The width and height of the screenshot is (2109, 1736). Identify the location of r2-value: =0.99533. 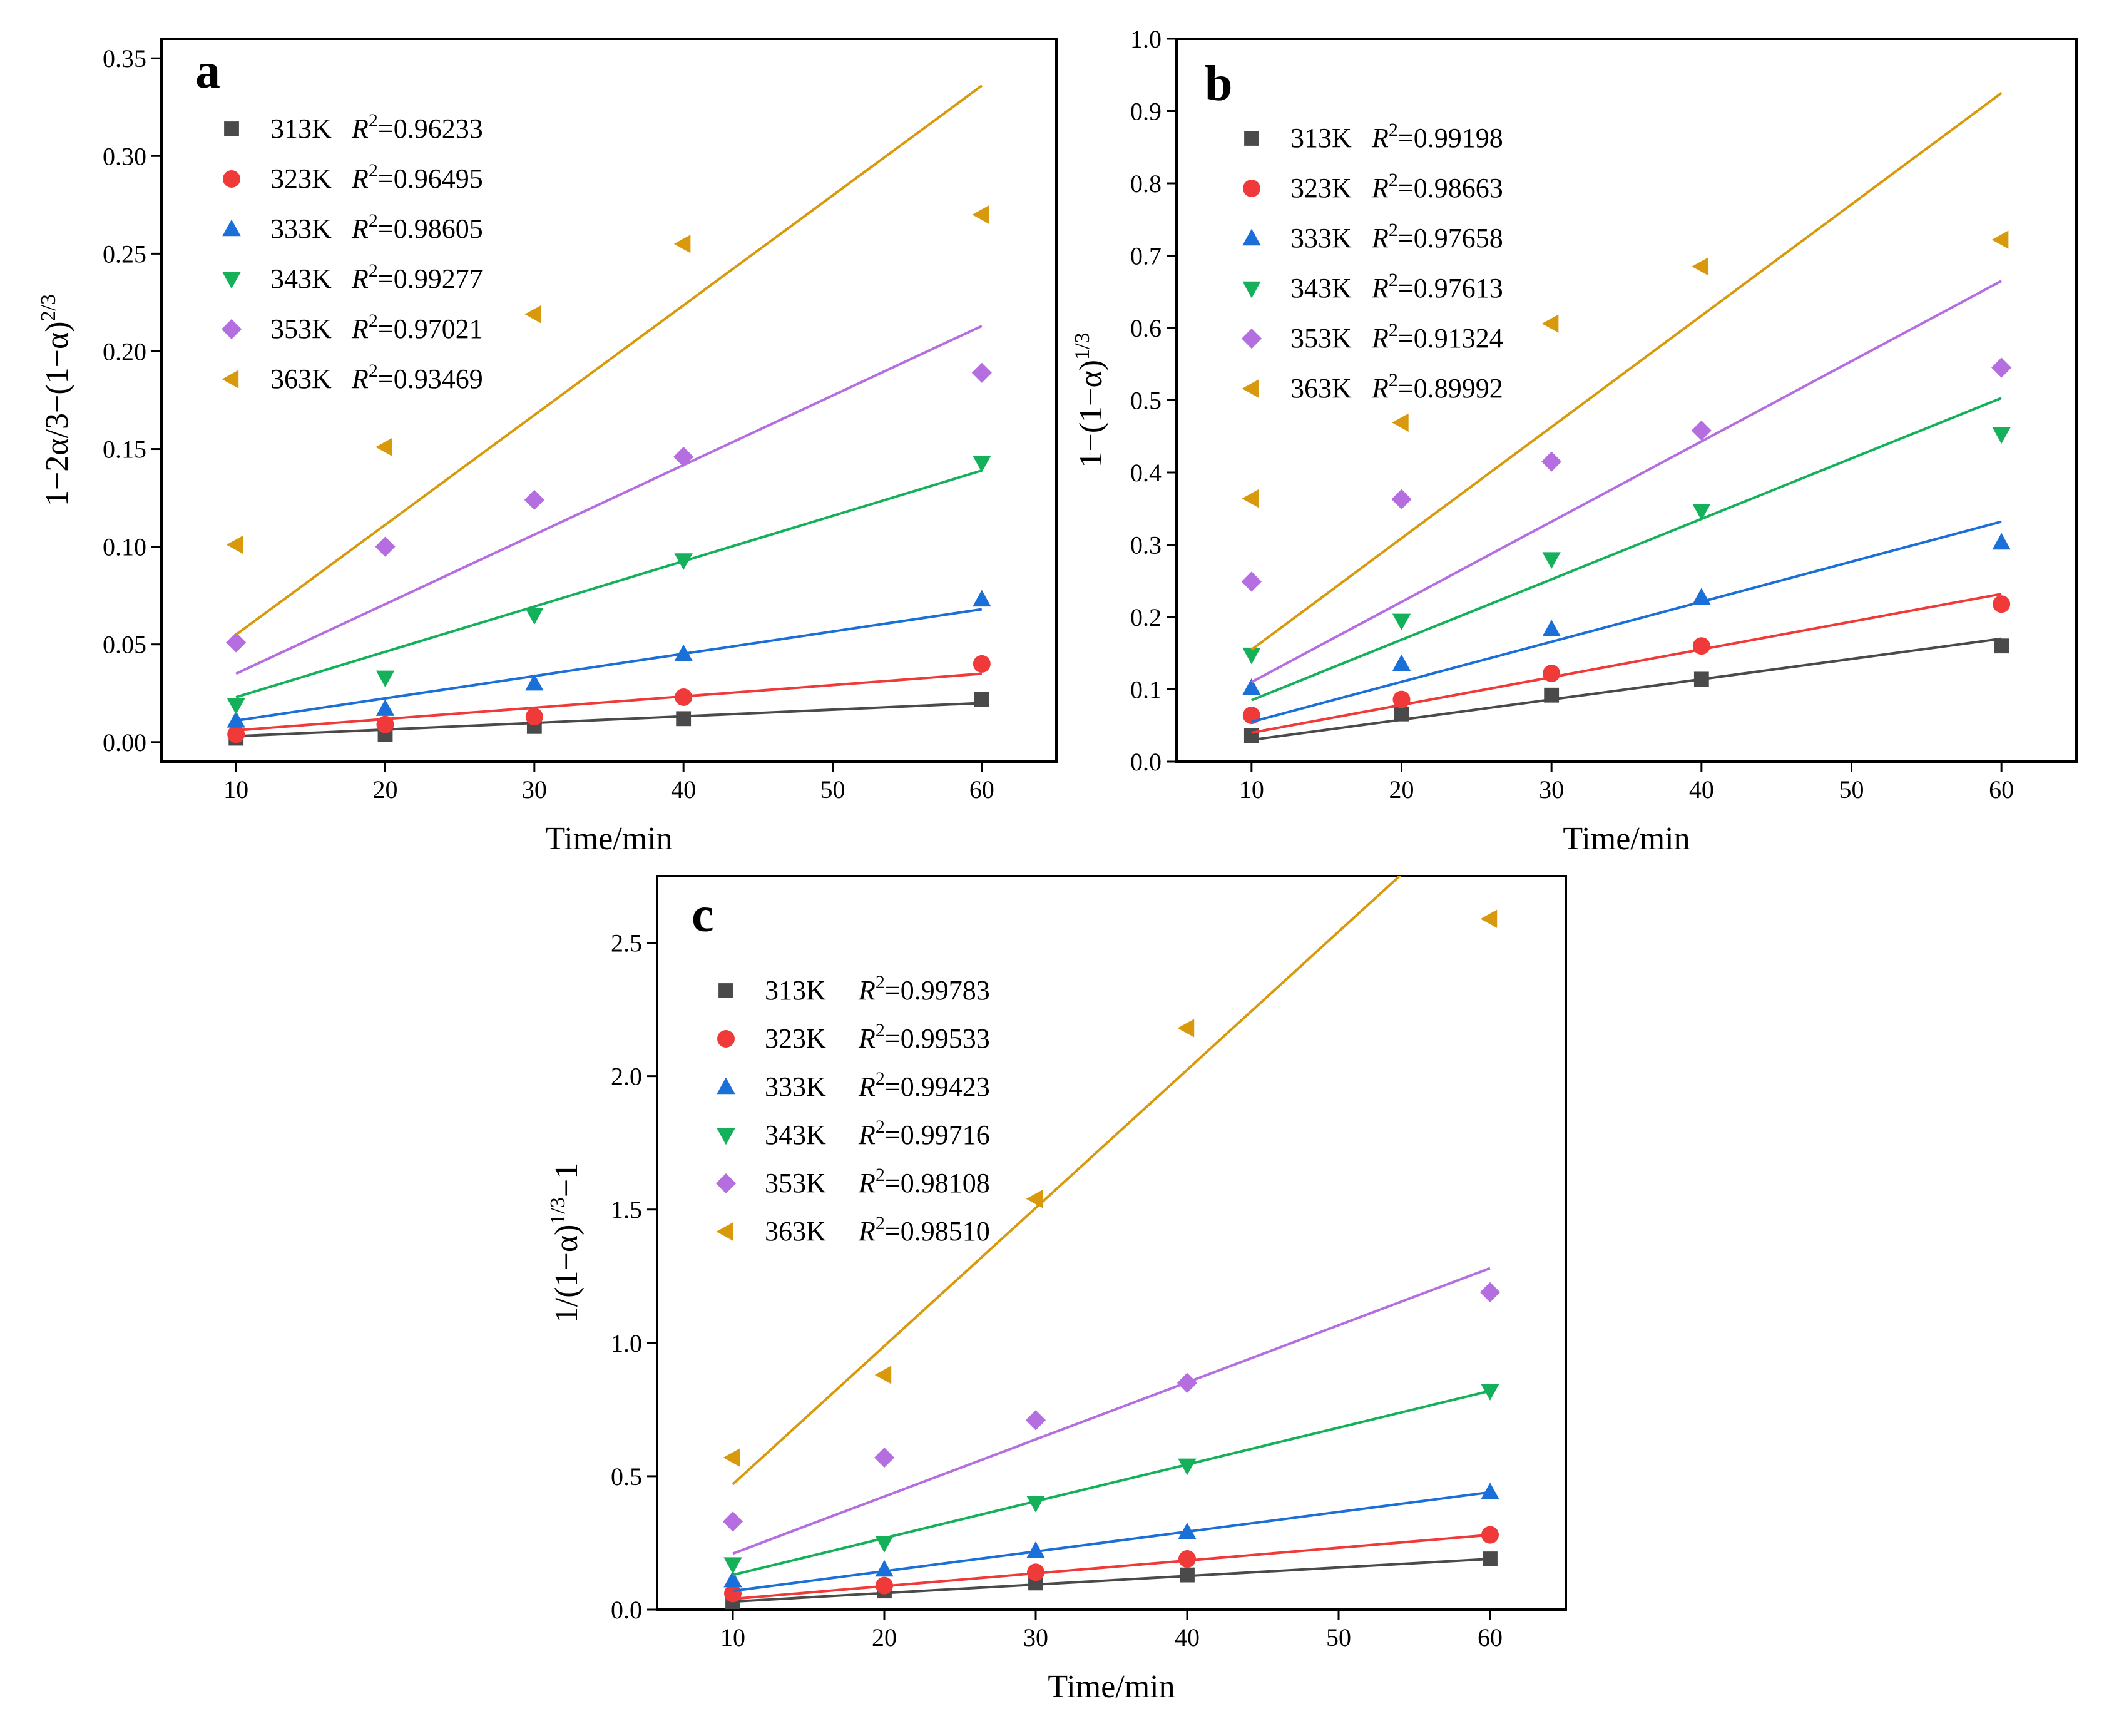
(937, 1038).